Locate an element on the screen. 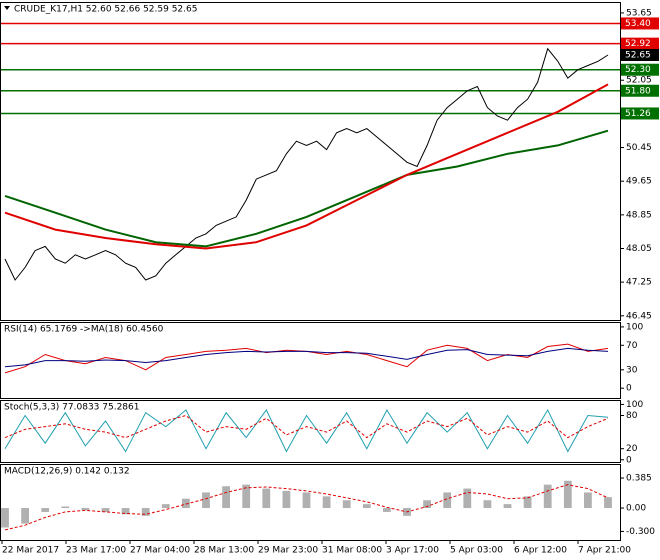  y-tick-label: 48.05 is located at coordinates (639, 249).